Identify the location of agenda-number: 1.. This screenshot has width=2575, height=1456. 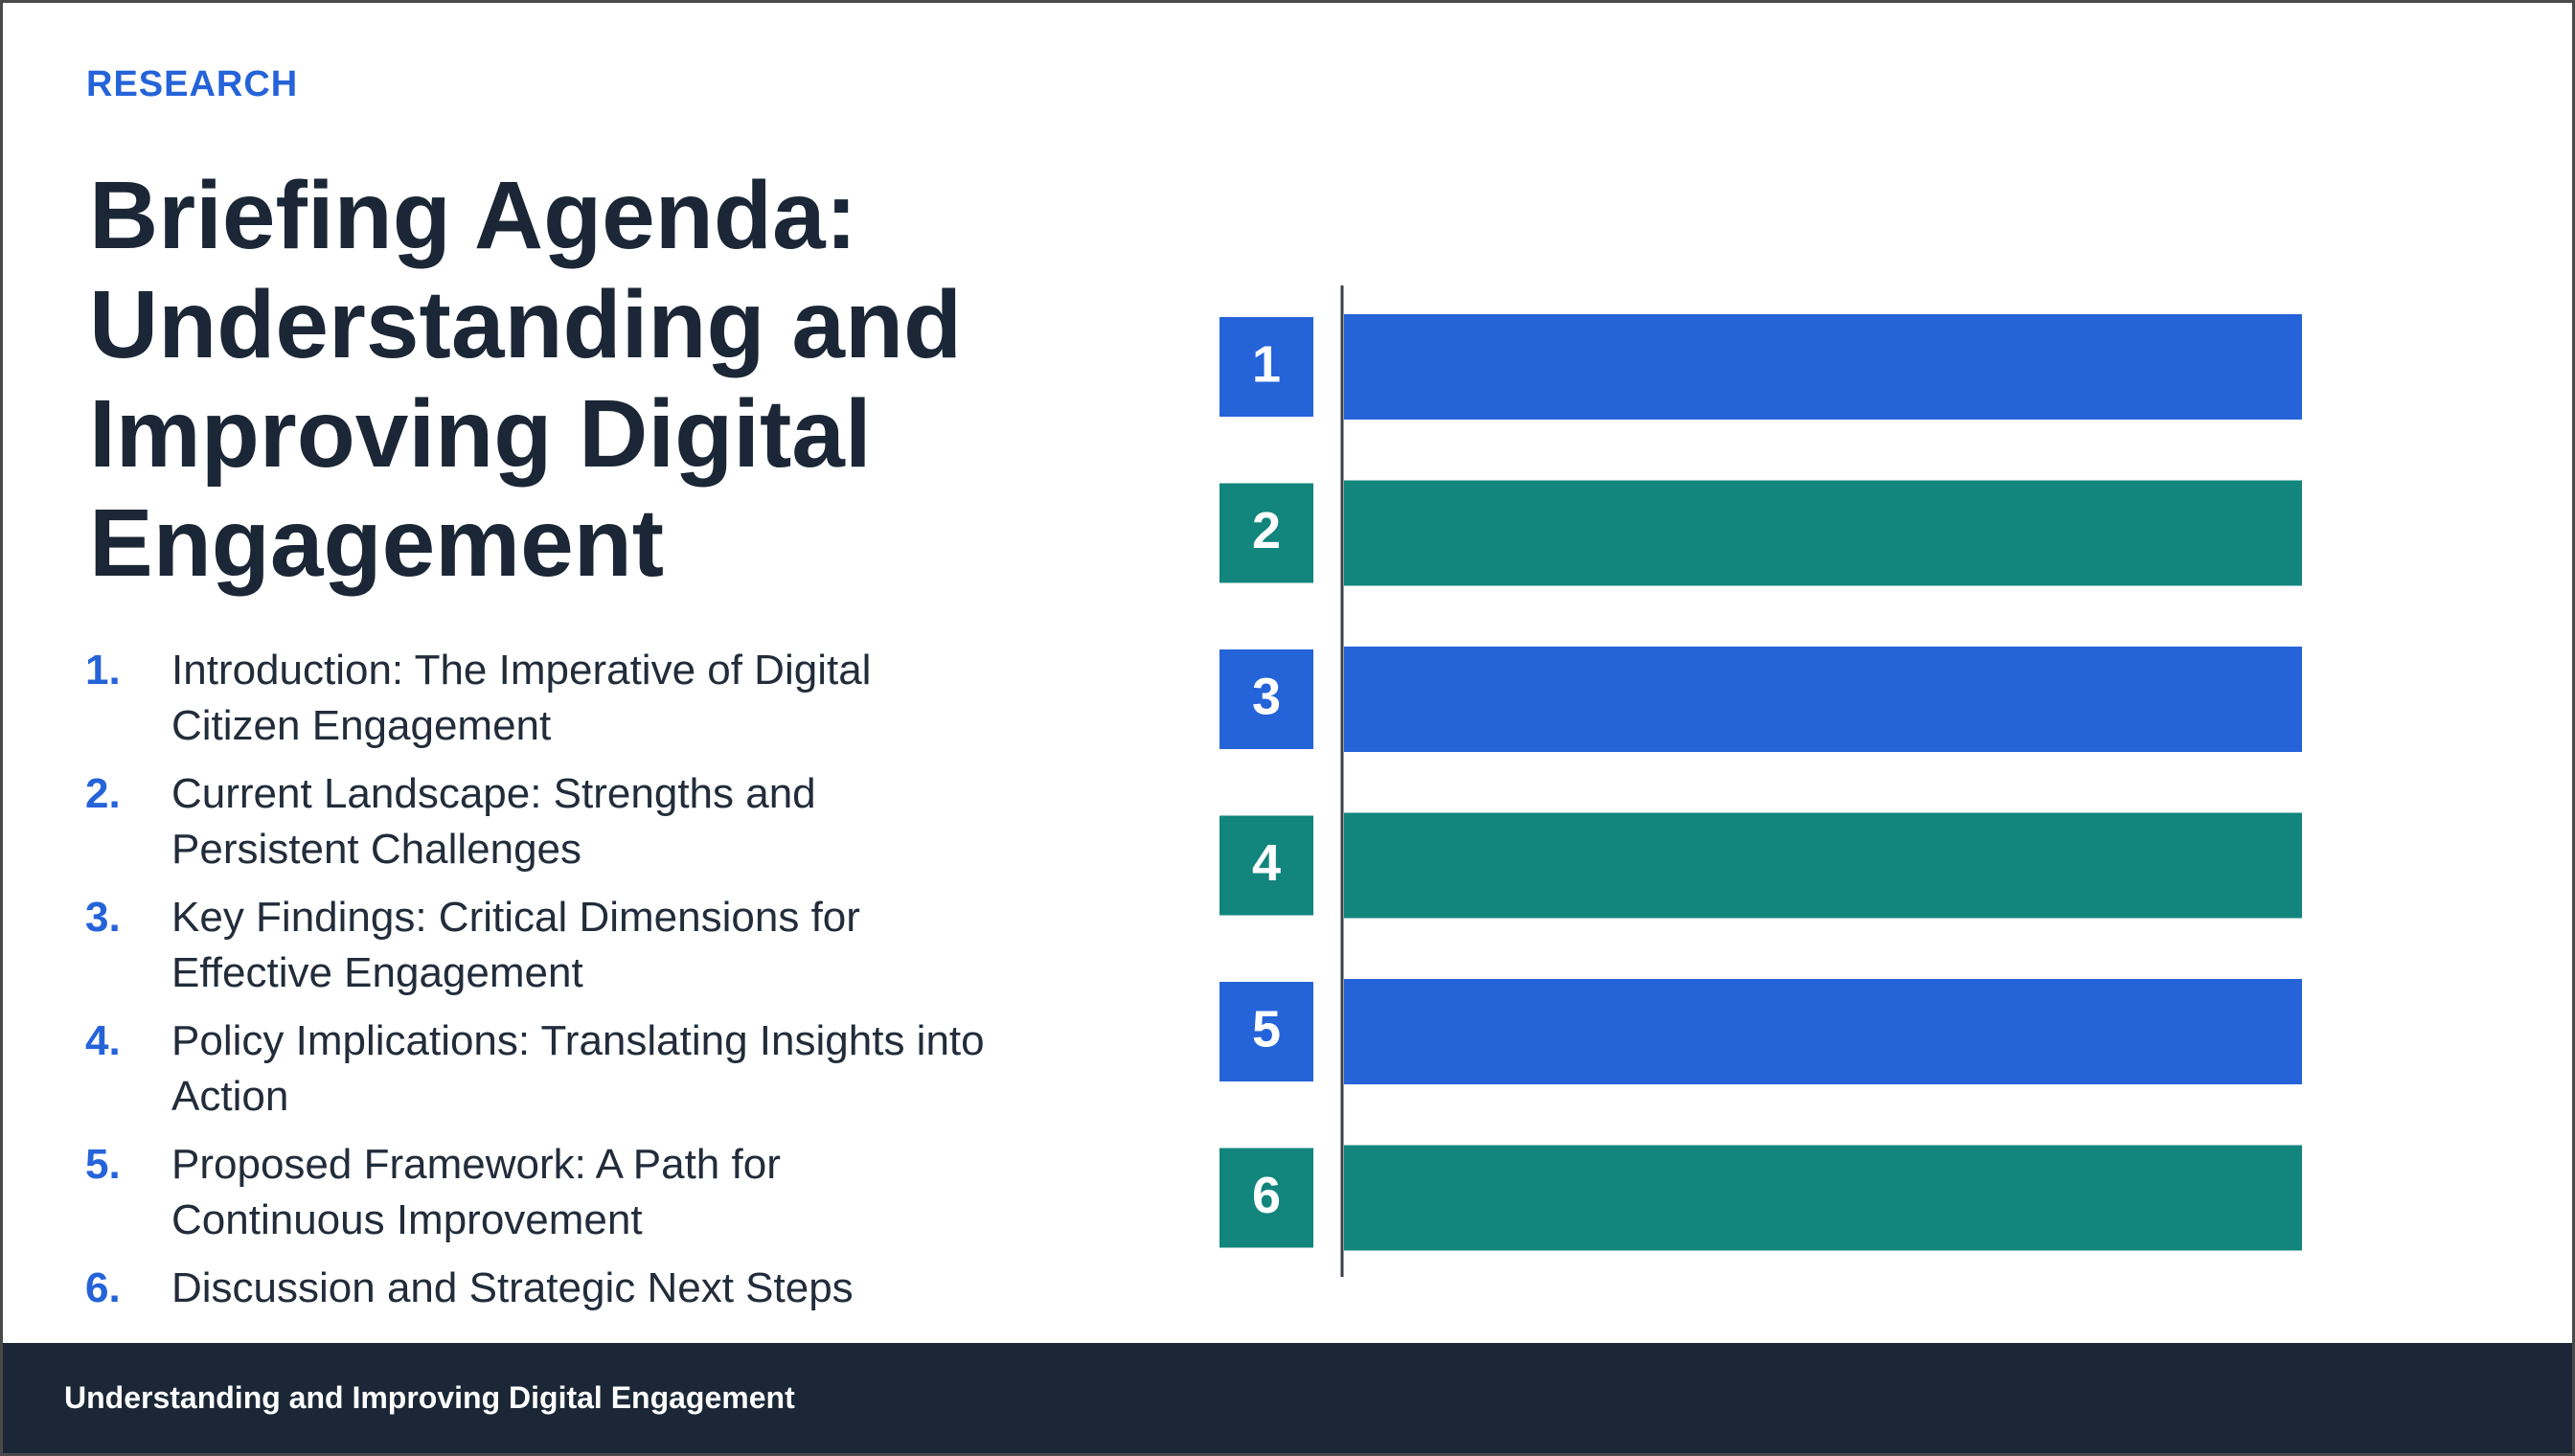
(103, 670).